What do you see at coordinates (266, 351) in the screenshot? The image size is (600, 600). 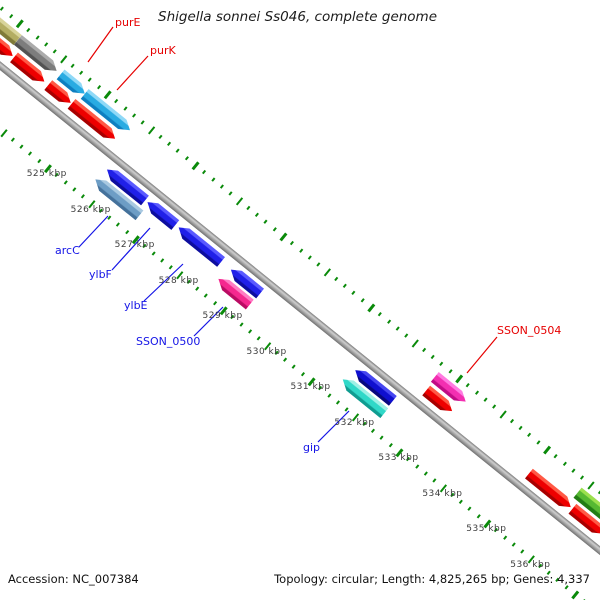 I see `ruler-position-label: 530 kbp` at bounding box center [266, 351].